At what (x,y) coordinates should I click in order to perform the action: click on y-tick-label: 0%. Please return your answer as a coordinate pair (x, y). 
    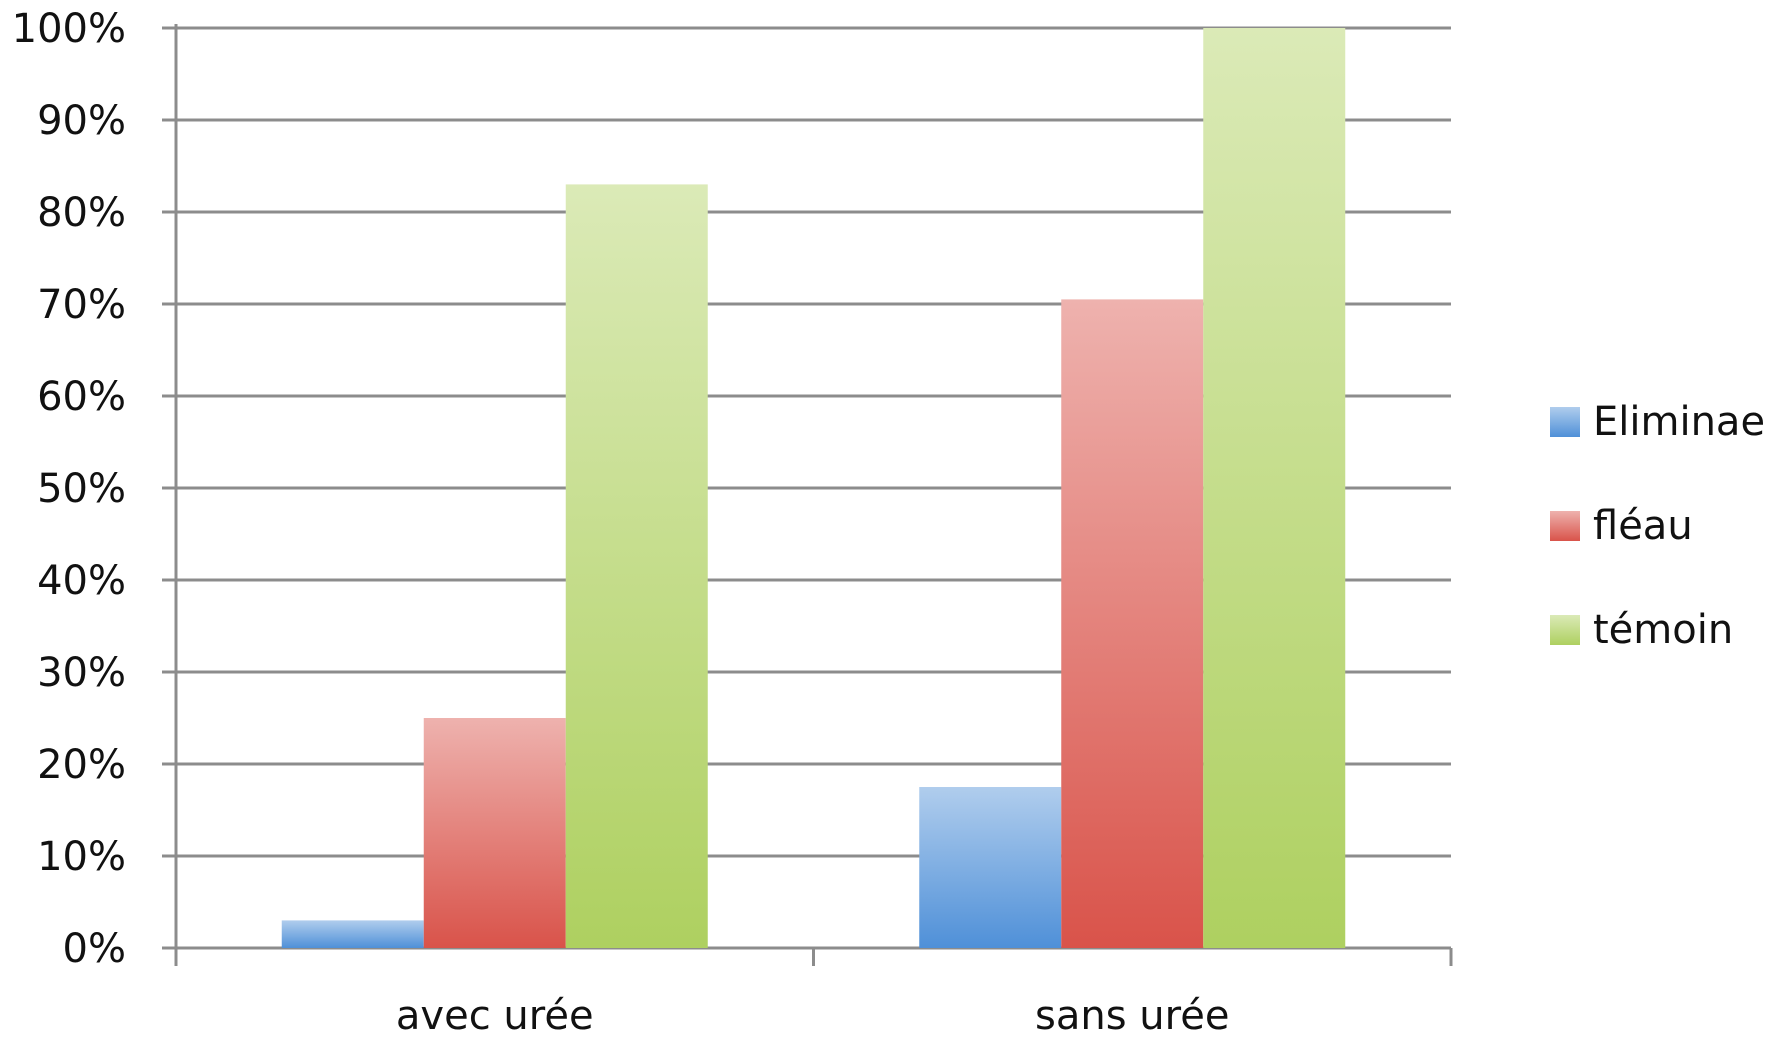
    Looking at the image, I should click on (94, 949).